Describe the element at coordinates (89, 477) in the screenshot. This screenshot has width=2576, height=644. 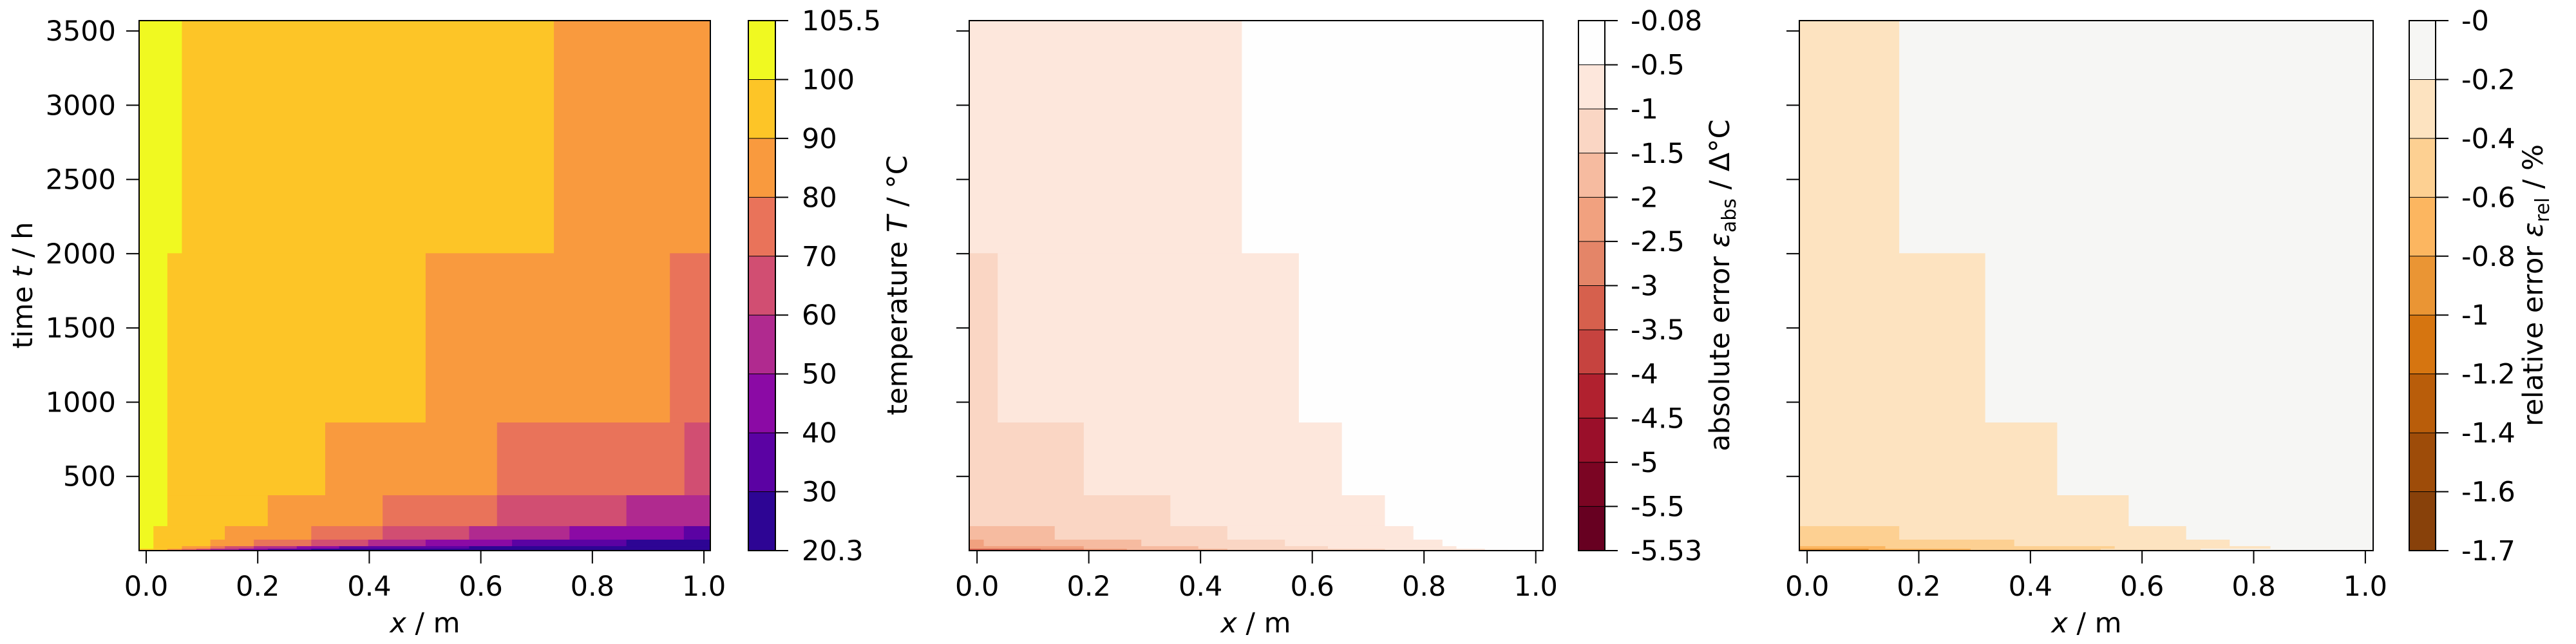
I see `y-tick-label: 500` at that location.